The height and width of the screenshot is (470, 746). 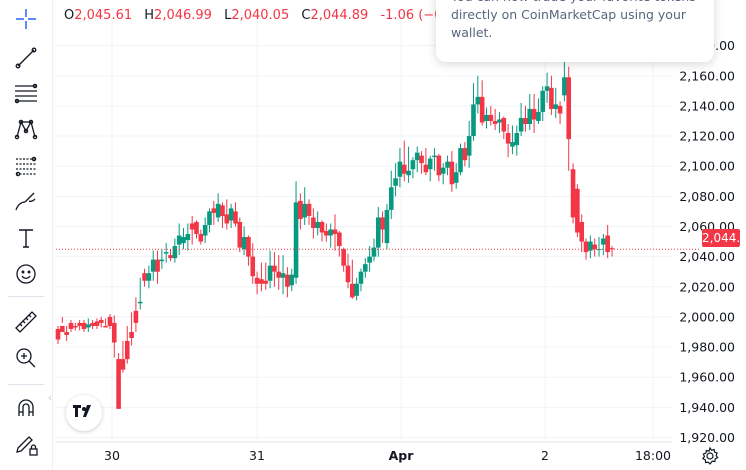 What do you see at coordinates (257, 455) in the screenshot?
I see `time-tick-label: 31` at bounding box center [257, 455].